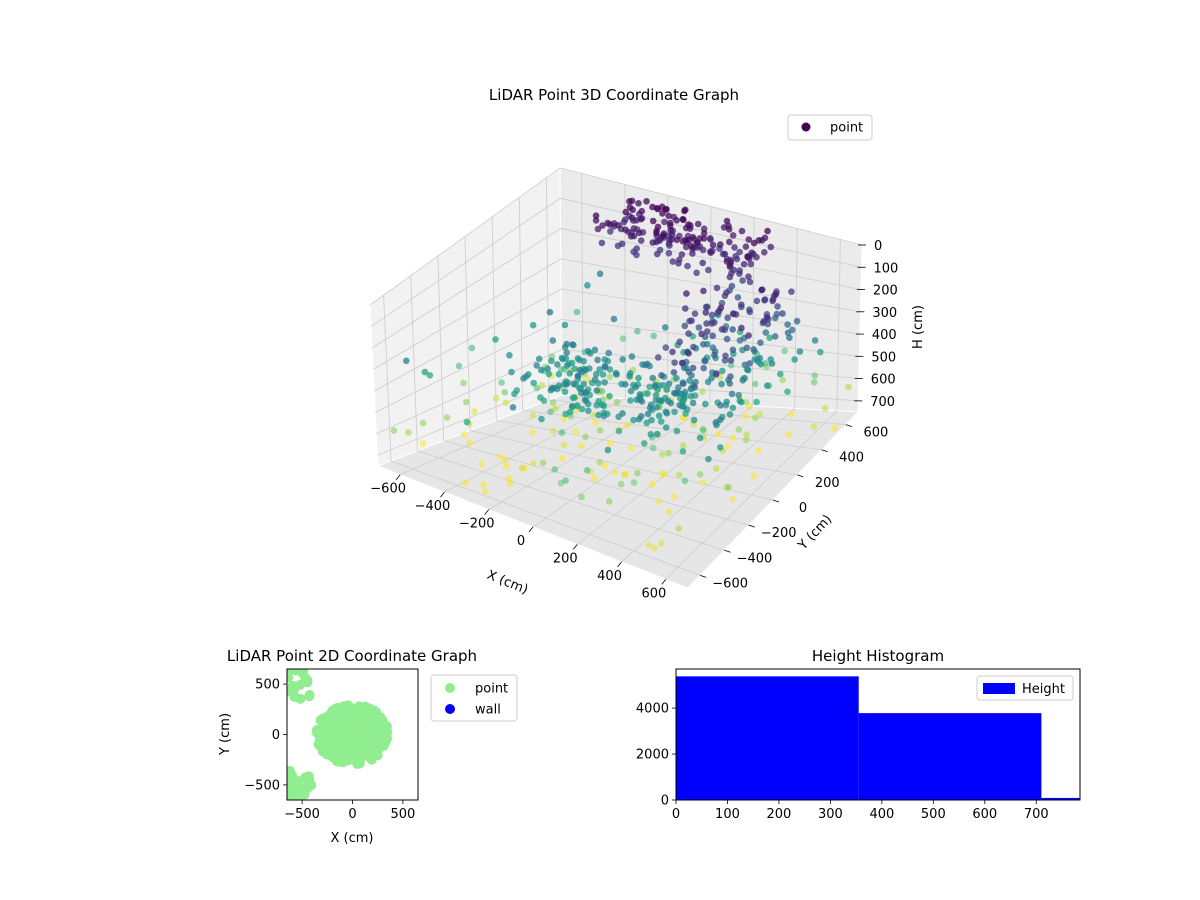 The image size is (1200, 900). What do you see at coordinates (450, 688) in the screenshot?
I see `legend-2d-point-marker` at bounding box center [450, 688].